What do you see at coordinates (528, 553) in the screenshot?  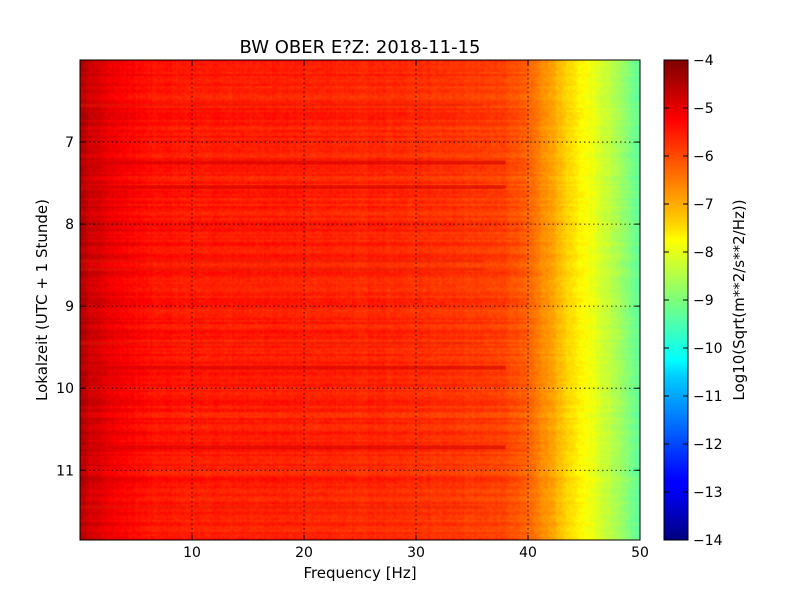 I see `x-tick-label: 40` at bounding box center [528, 553].